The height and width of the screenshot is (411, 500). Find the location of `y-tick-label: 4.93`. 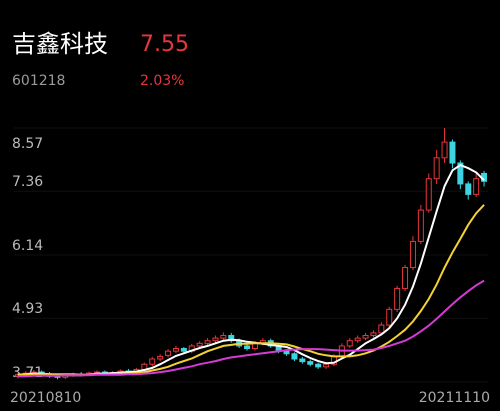

y-tick-label: 4.93 is located at coordinates (27, 309).